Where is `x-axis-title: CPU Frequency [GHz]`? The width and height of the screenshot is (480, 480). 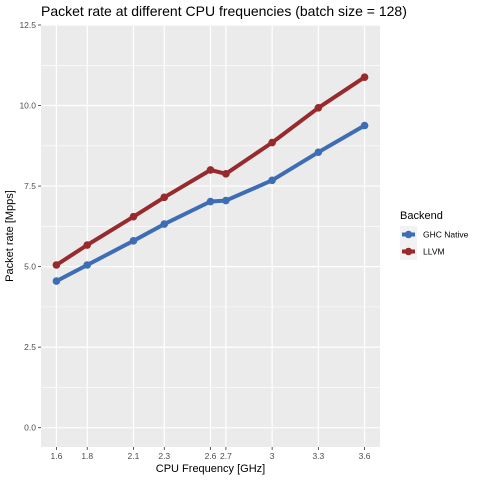 x-axis-title: CPU Frequency [GHz] is located at coordinates (210, 469).